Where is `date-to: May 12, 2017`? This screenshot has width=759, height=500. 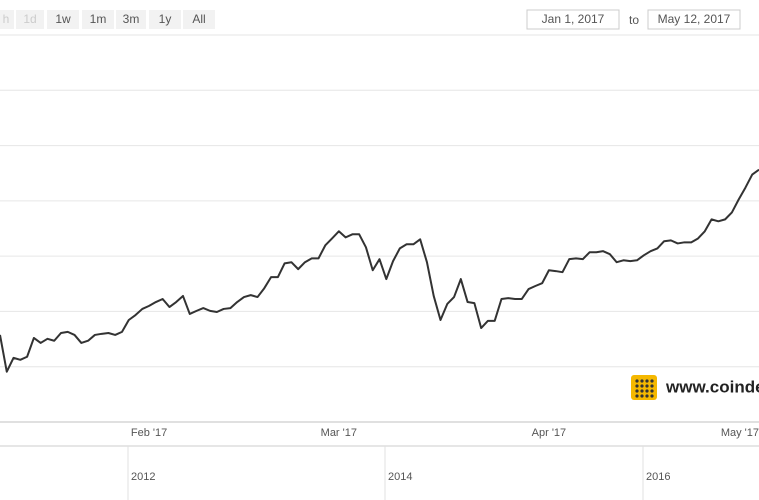 date-to: May 12, 2017 is located at coordinates (694, 19).